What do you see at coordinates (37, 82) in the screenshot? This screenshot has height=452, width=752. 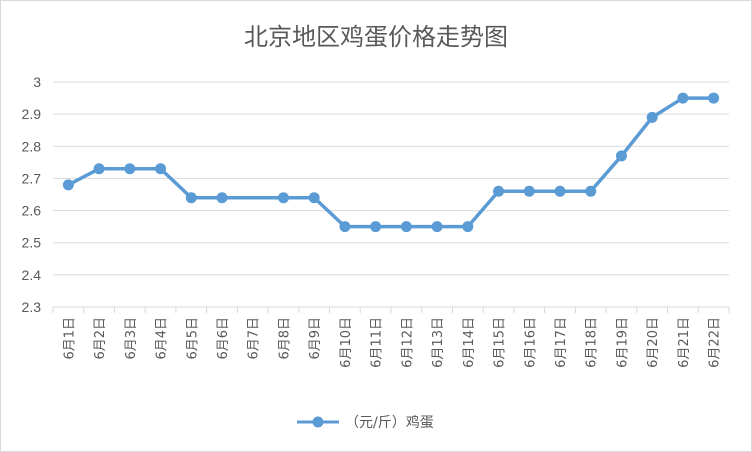 I see `y-tick-label: 3` at bounding box center [37, 82].